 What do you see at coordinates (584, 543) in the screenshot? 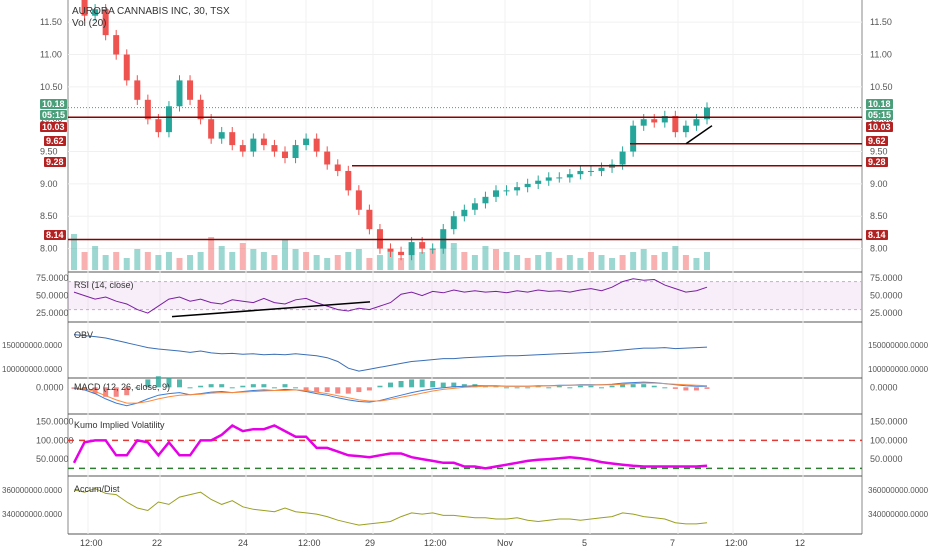
I see `x-axis-tick: 5` at bounding box center [584, 543].